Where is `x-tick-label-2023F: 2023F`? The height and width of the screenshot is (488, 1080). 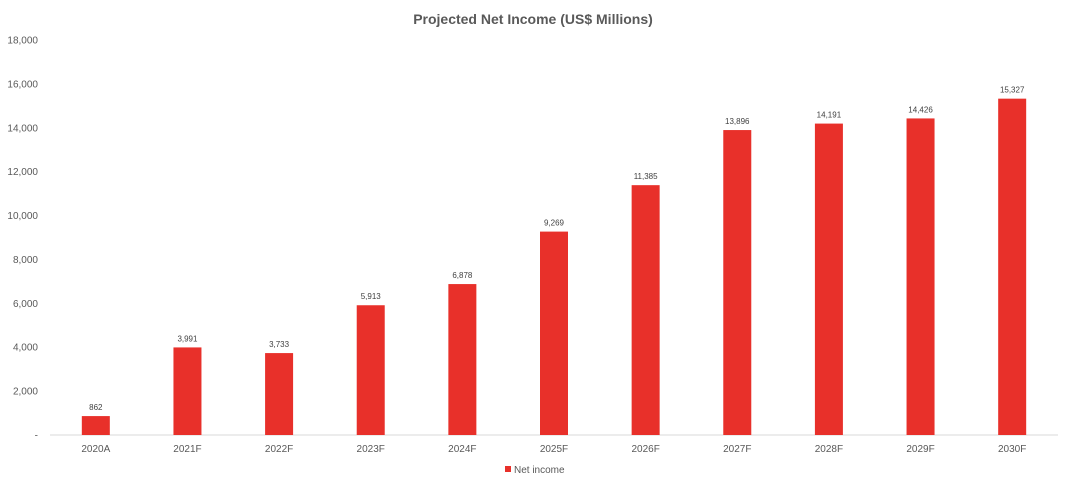 x-tick-label-2023F: 2023F is located at coordinates (371, 449).